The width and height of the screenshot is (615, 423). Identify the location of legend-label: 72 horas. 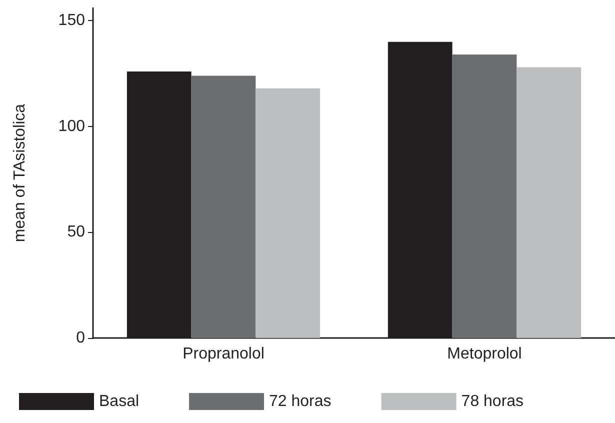
(300, 401).